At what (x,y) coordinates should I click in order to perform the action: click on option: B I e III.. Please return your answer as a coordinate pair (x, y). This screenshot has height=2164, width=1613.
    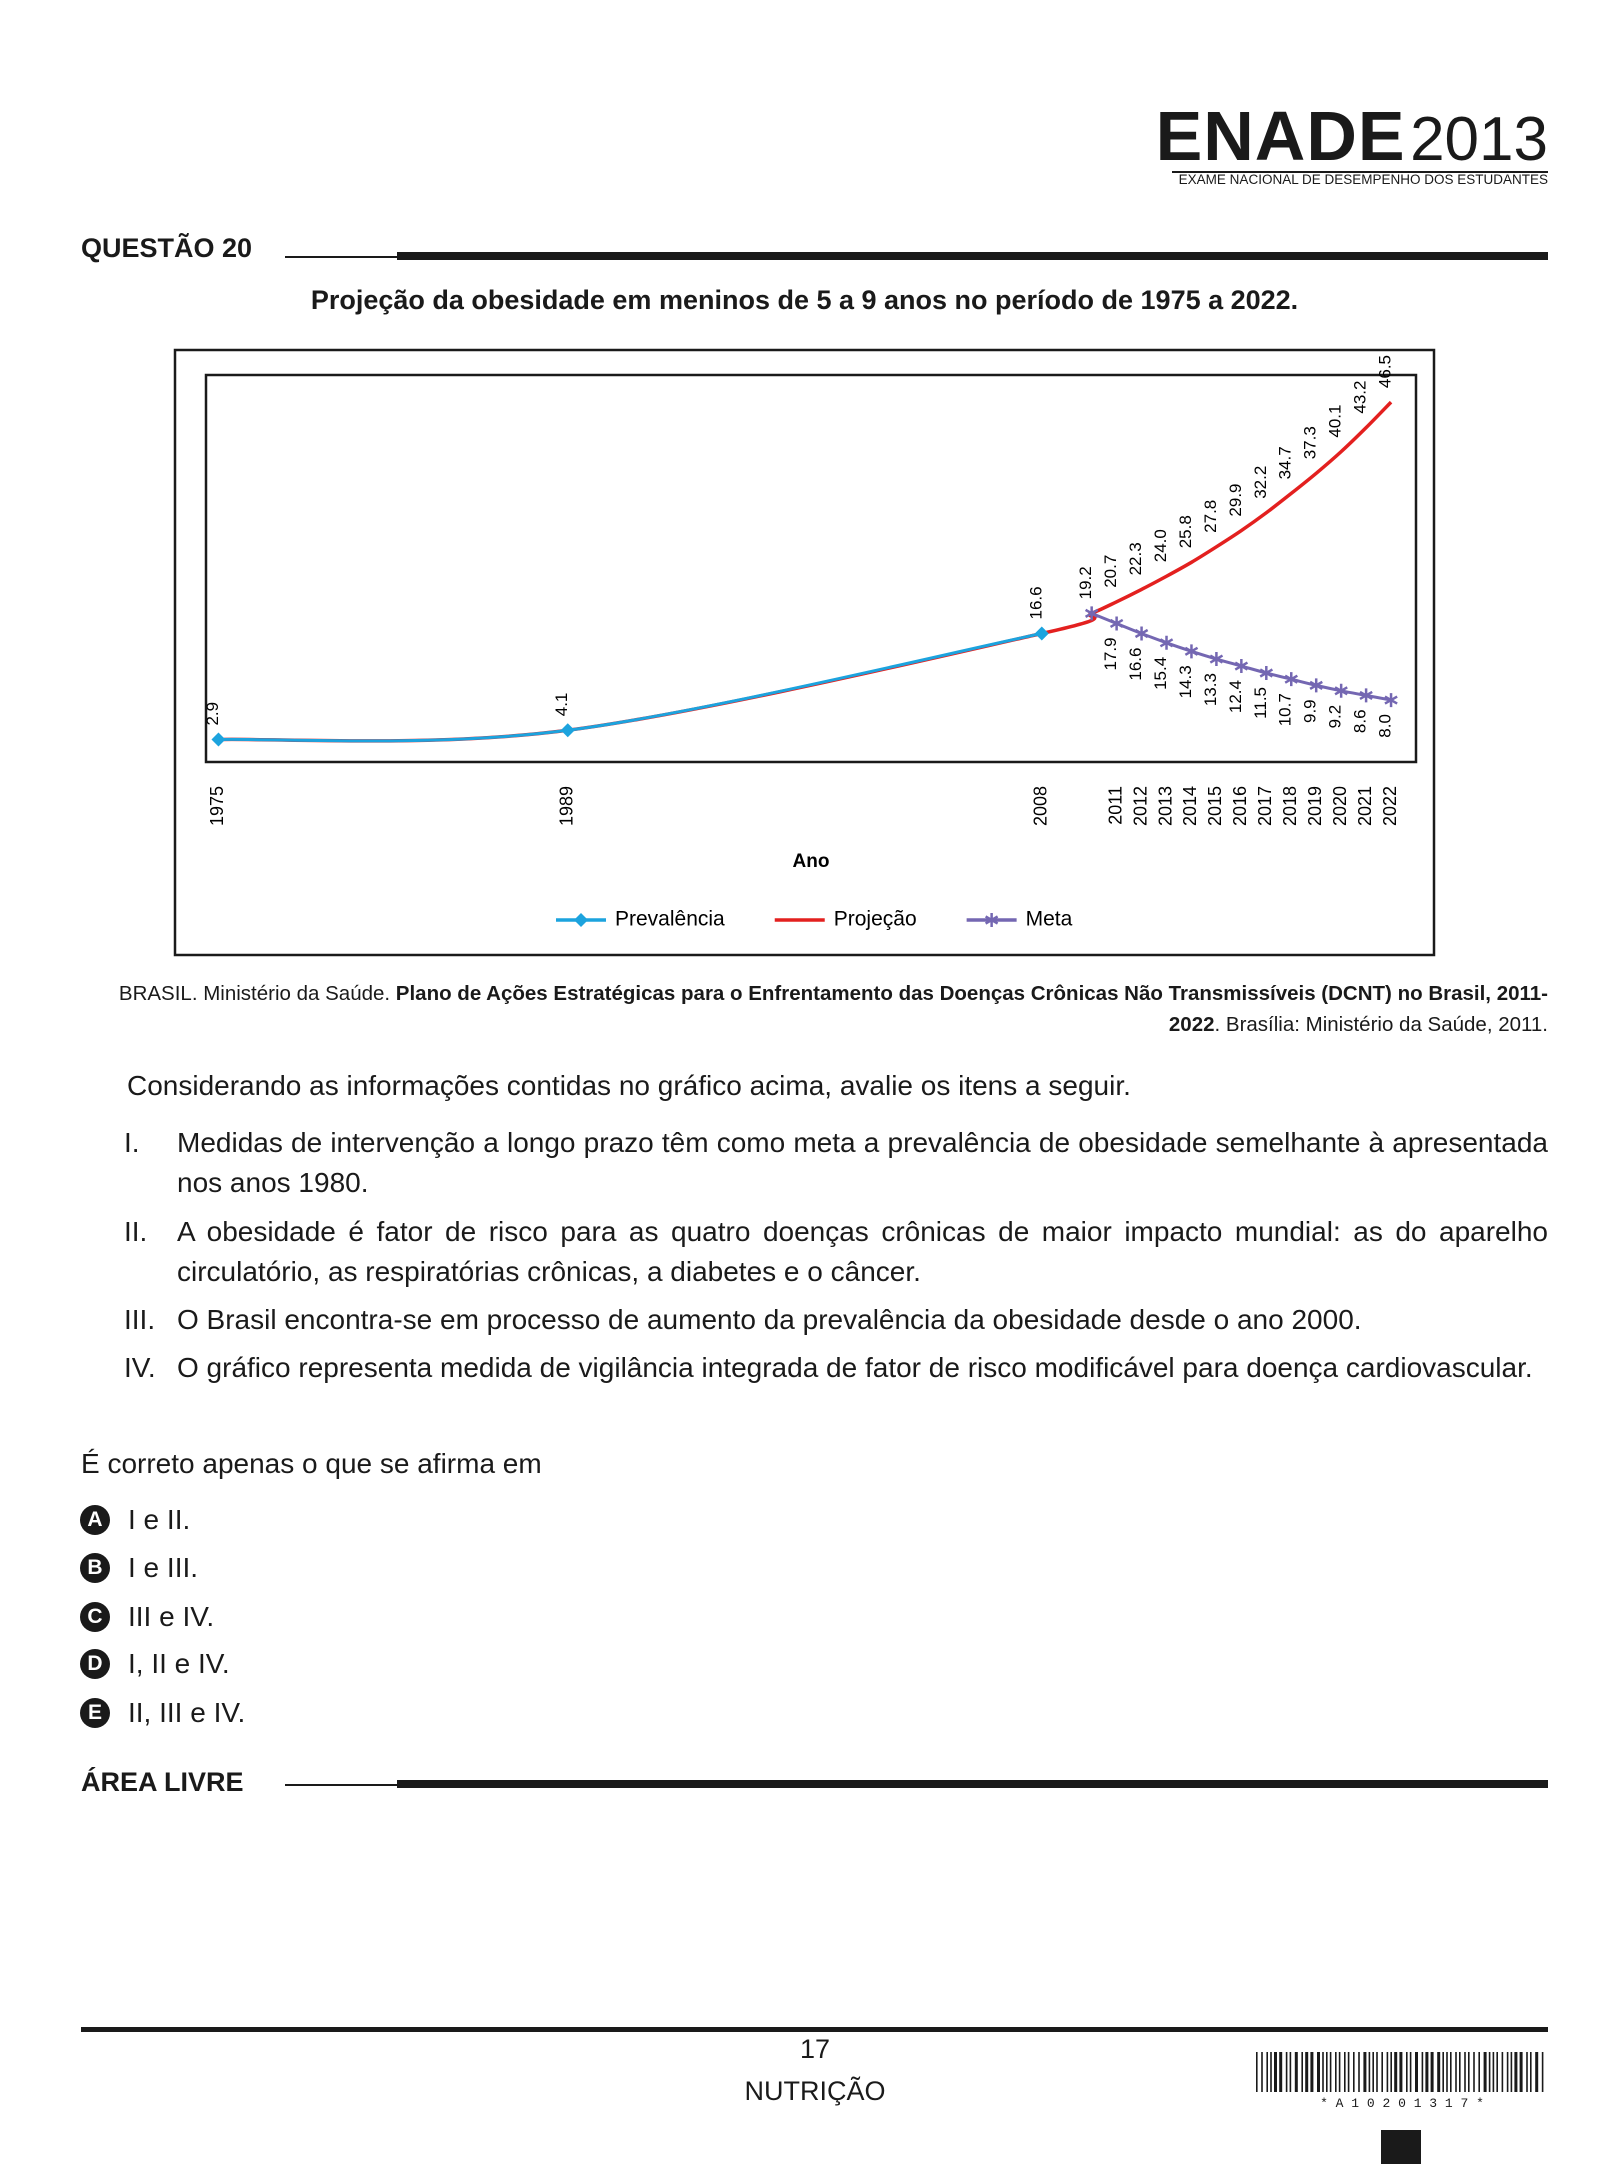
    Looking at the image, I should click on (139, 1568).